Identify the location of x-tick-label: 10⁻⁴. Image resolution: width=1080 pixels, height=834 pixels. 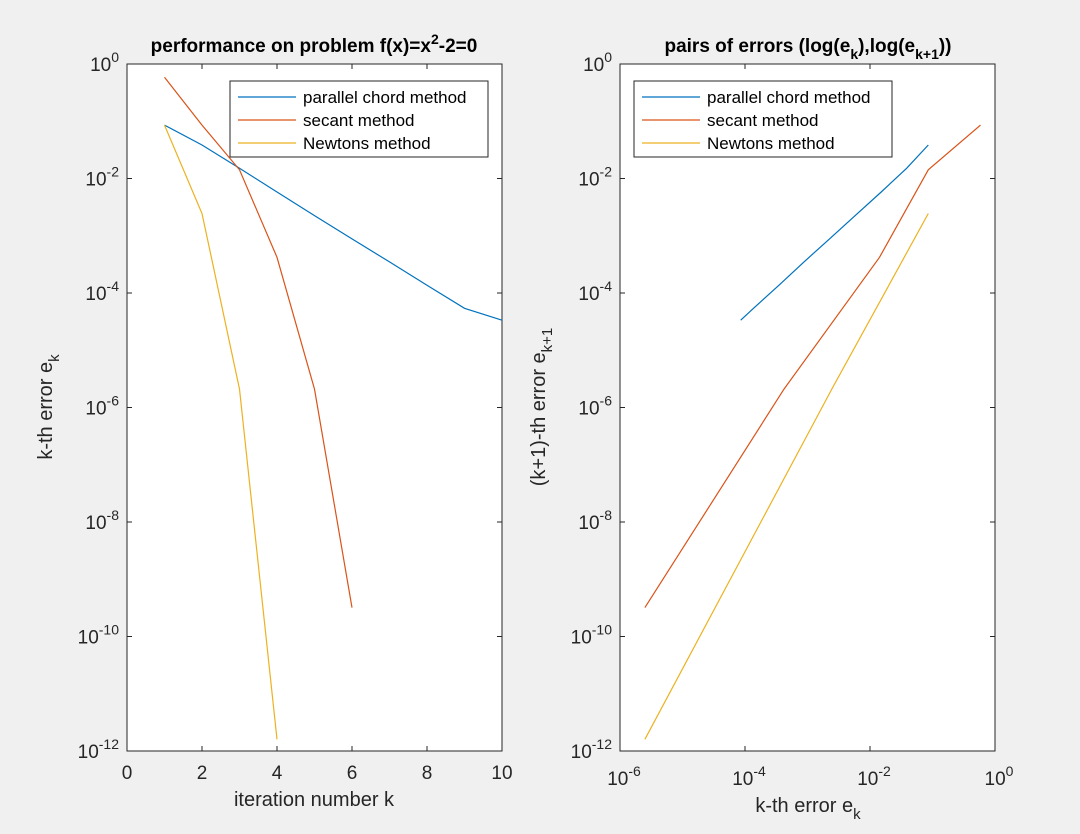
(749, 776).